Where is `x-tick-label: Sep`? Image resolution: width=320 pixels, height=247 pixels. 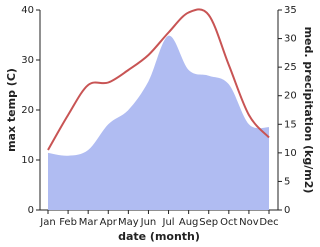
x-tick-label: Sep is located at coordinates (208, 222).